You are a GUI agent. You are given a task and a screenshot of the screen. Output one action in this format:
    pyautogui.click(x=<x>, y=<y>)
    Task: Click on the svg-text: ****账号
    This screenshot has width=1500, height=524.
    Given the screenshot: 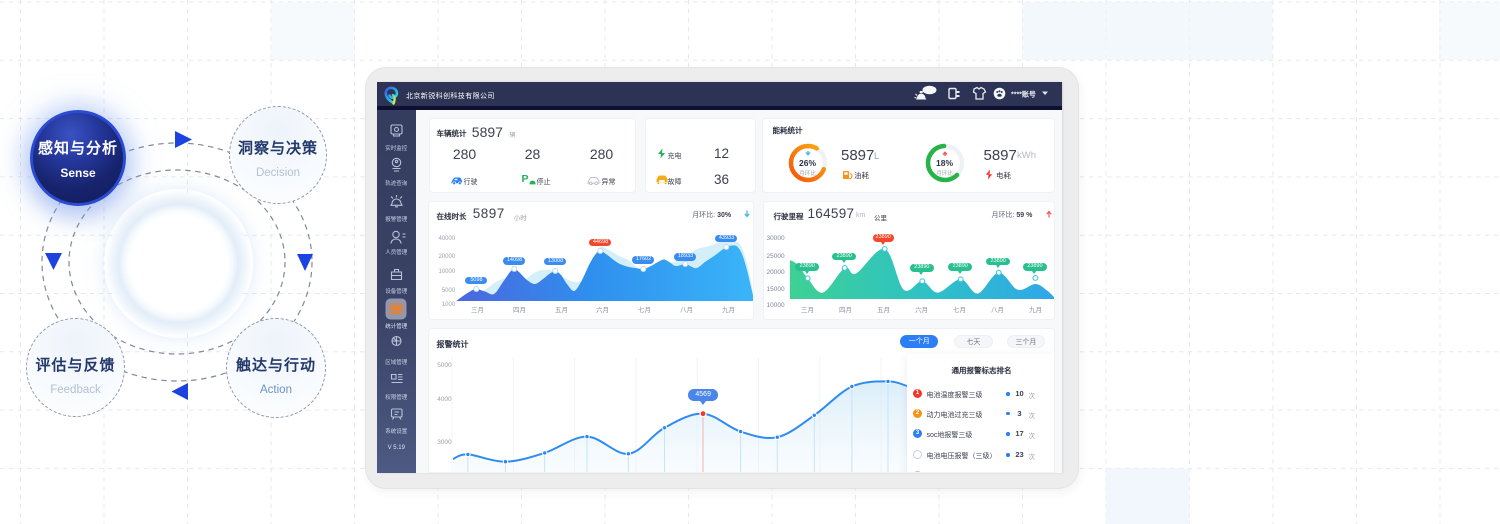 What is the action you would take?
    pyautogui.click(x=1023, y=94)
    